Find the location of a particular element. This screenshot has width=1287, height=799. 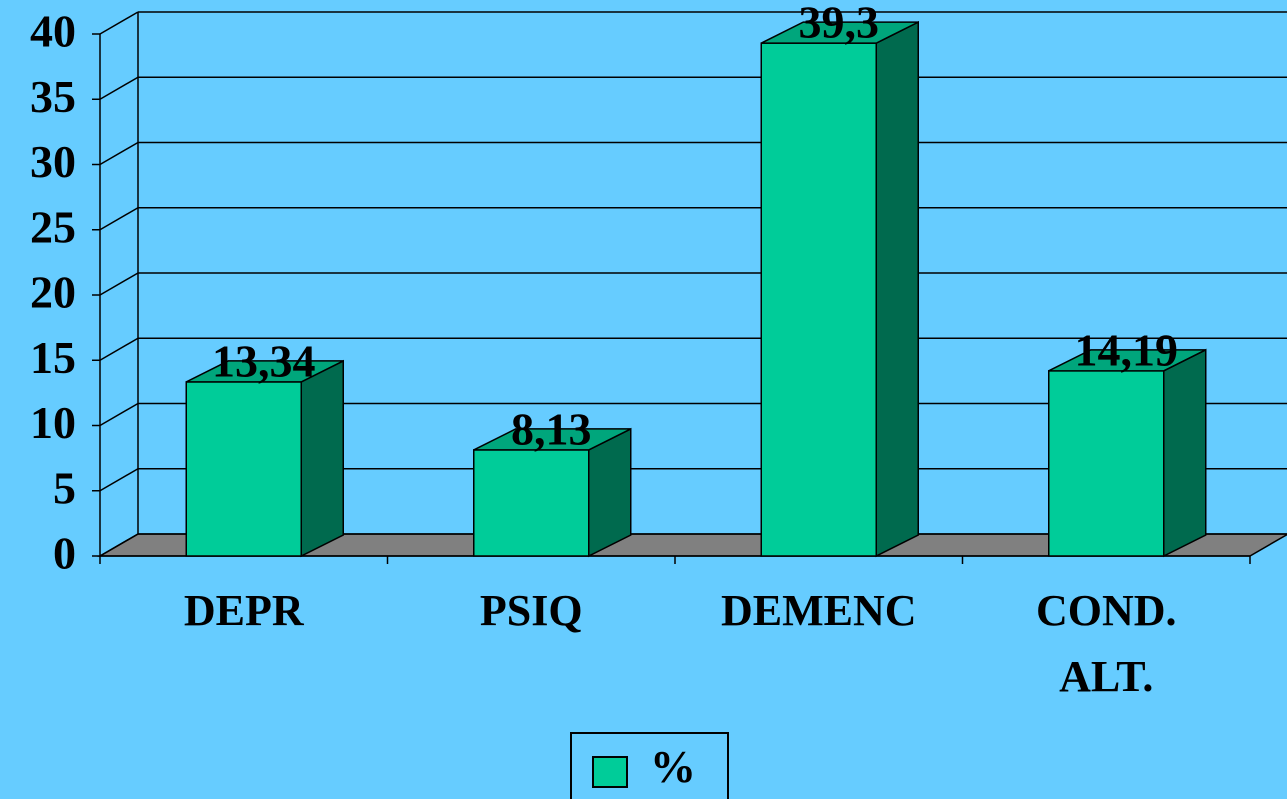

data-label: 8,13 is located at coordinates (551, 428).